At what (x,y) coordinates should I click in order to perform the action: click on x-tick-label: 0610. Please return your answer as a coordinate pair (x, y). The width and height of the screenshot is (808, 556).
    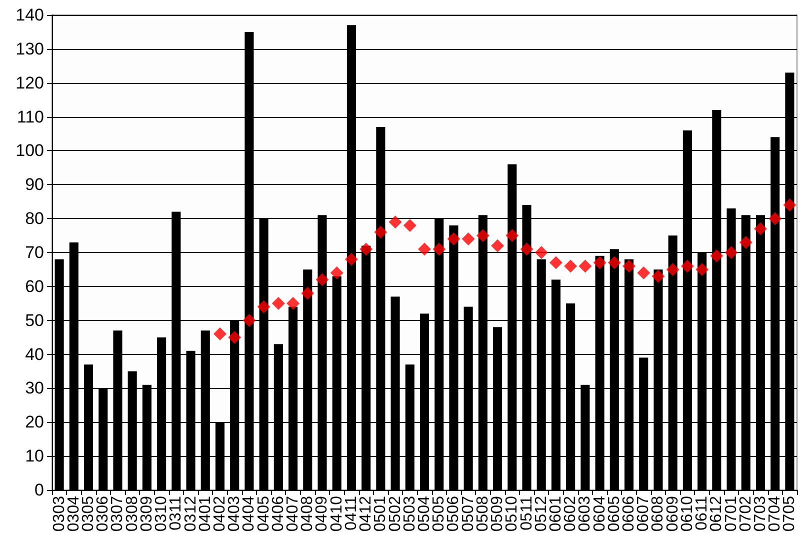
    Looking at the image, I should click on (687, 514).